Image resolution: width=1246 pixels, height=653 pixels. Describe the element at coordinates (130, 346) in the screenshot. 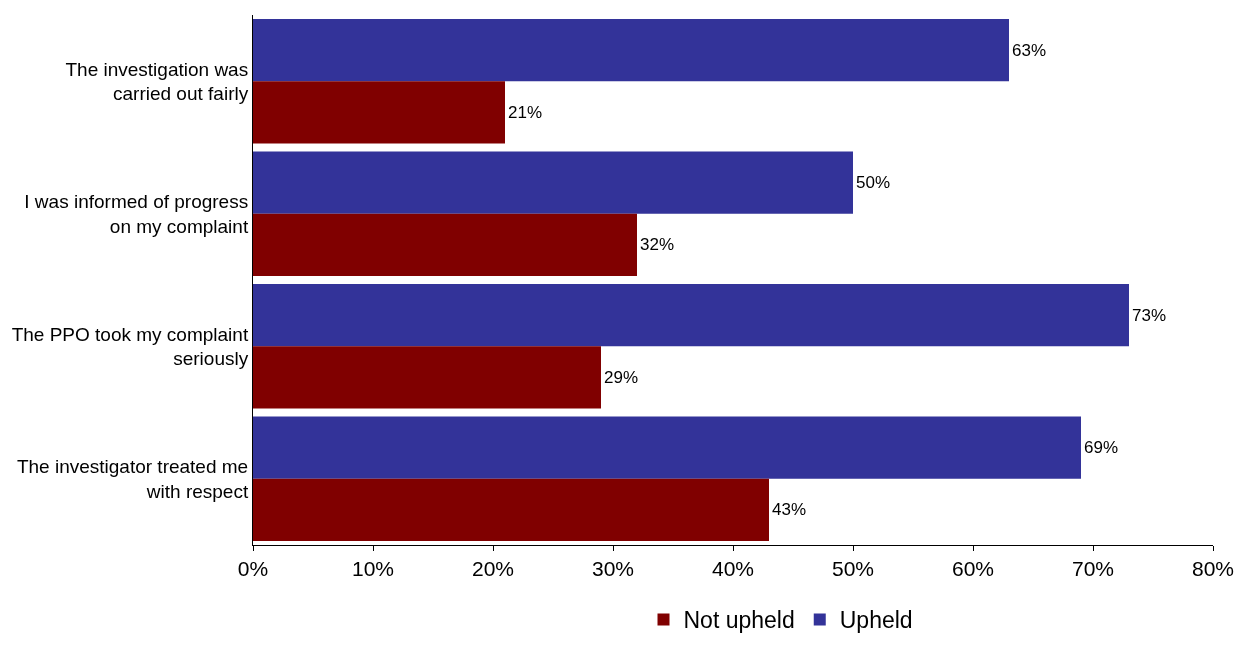

I see `y-tick-label: The PPO took my complaint seriously` at that location.